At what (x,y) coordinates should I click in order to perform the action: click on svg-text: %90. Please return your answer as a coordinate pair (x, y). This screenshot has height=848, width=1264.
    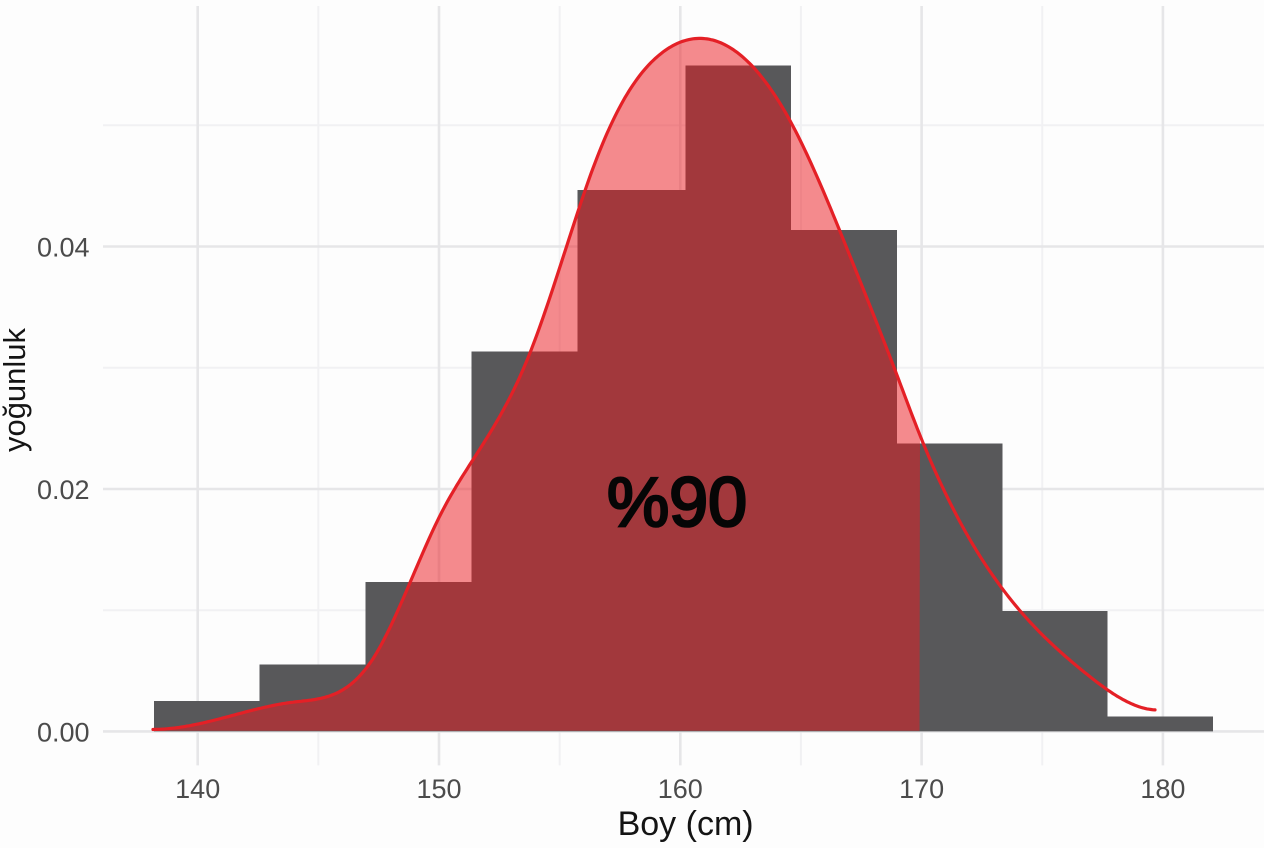
    Looking at the image, I should click on (677, 502).